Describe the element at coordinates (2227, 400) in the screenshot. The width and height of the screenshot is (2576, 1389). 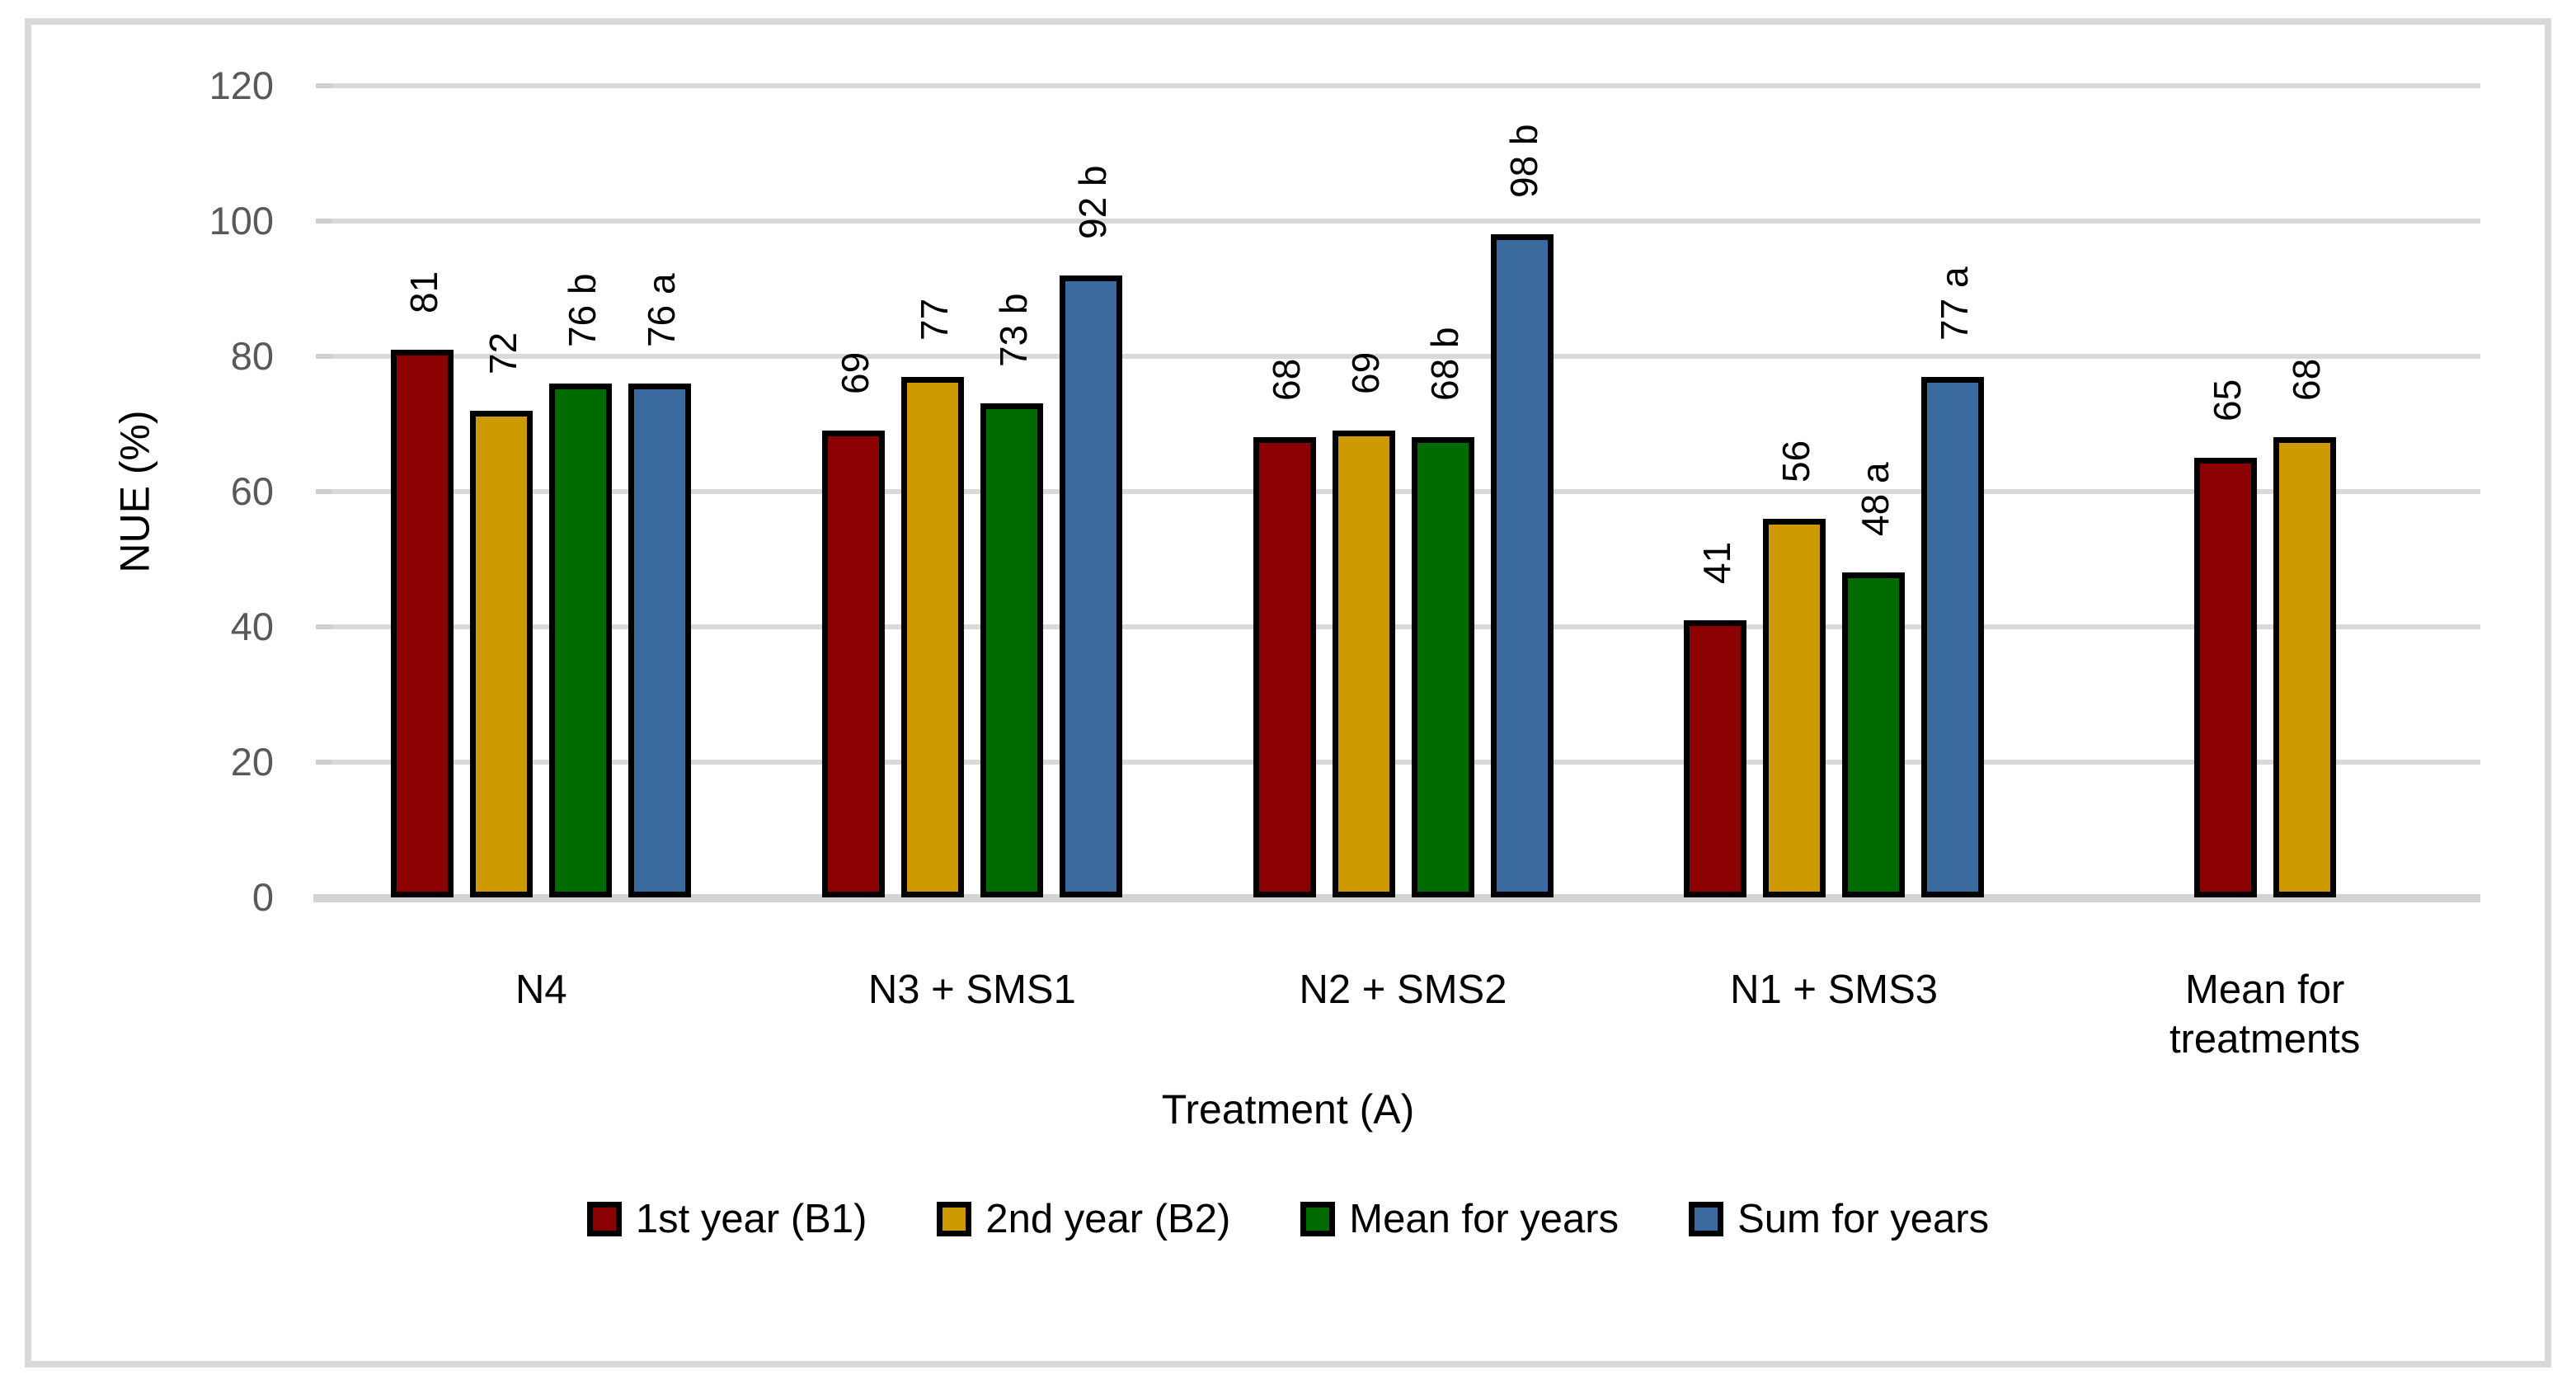
I see `bar-value-label: 65` at that location.